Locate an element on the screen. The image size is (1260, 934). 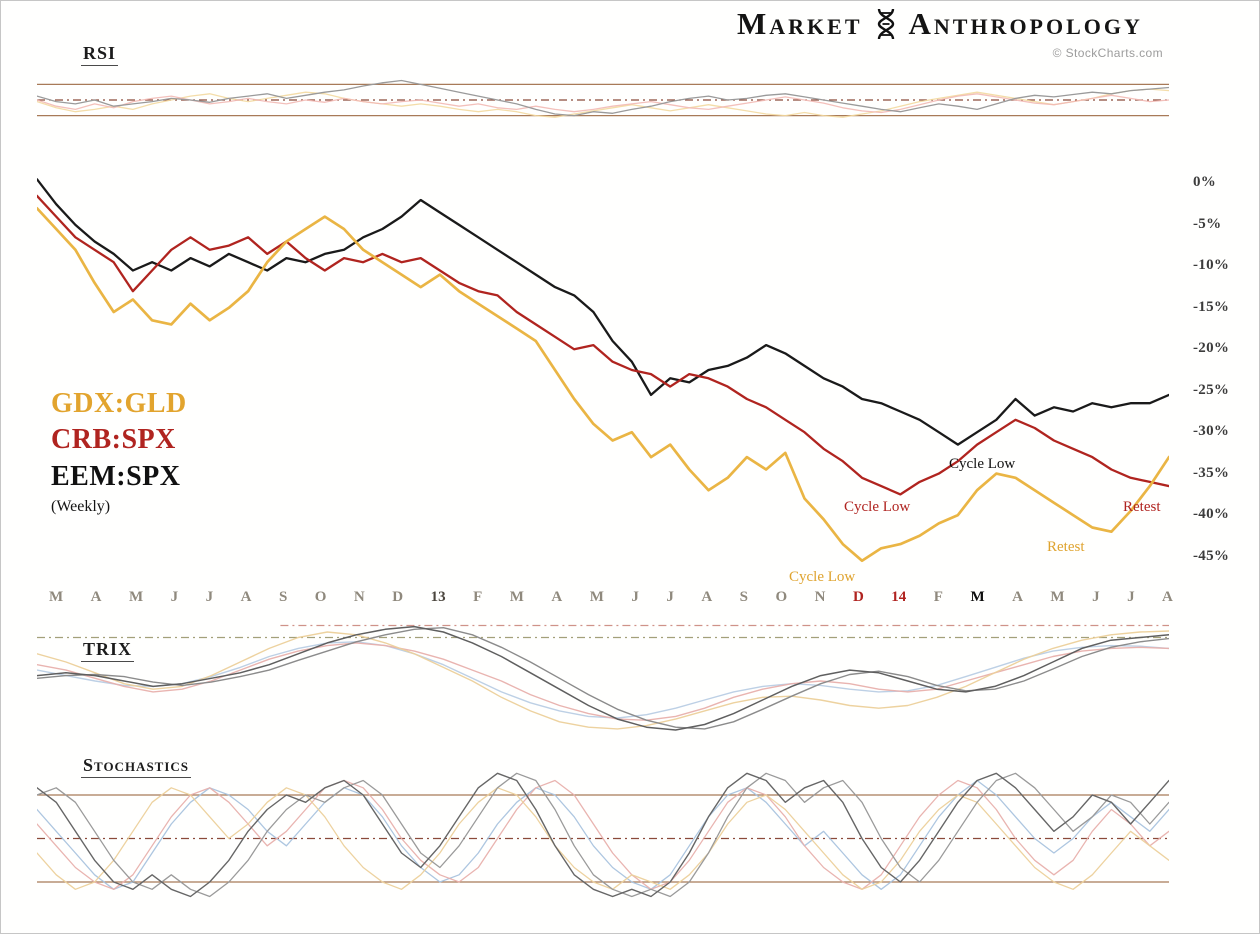
x-axis-label: 13 is located at coordinates (438, 597).